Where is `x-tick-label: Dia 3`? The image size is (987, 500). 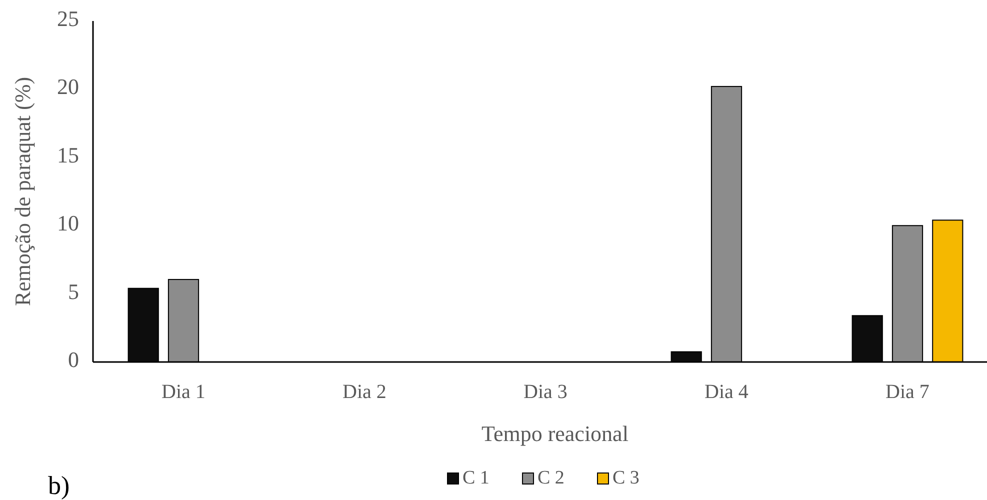
x-tick-label: Dia 3 is located at coordinates (546, 392).